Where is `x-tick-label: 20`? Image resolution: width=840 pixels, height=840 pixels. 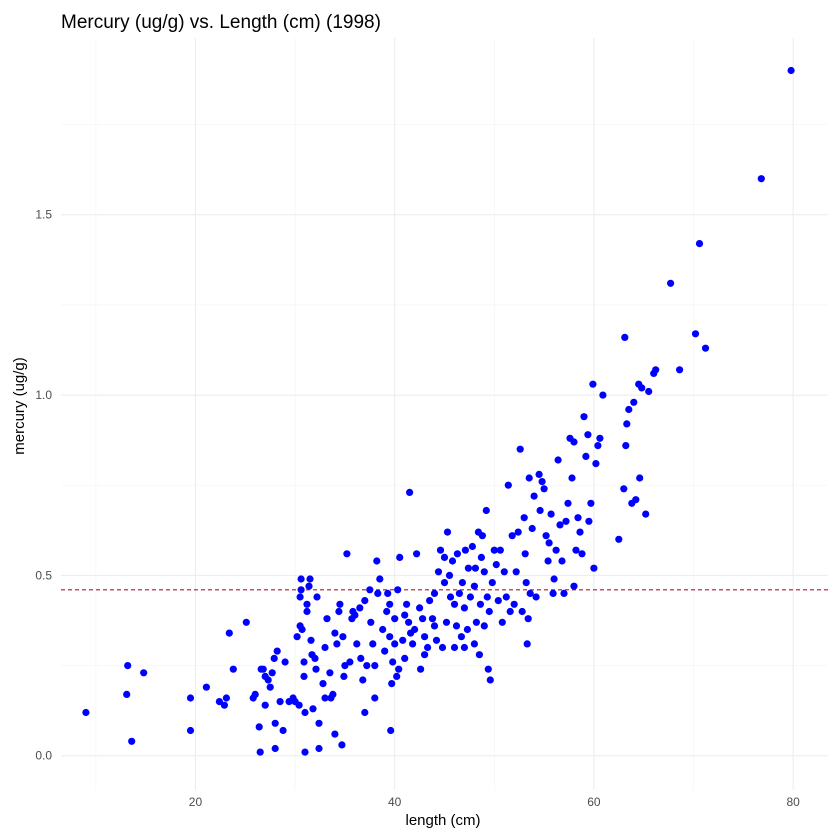
x-tick-label: 20 is located at coordinates (196, 802).